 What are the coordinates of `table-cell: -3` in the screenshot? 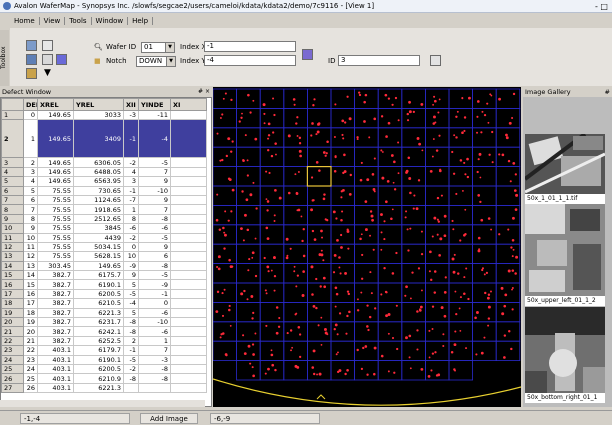 It's located at (154, 360).